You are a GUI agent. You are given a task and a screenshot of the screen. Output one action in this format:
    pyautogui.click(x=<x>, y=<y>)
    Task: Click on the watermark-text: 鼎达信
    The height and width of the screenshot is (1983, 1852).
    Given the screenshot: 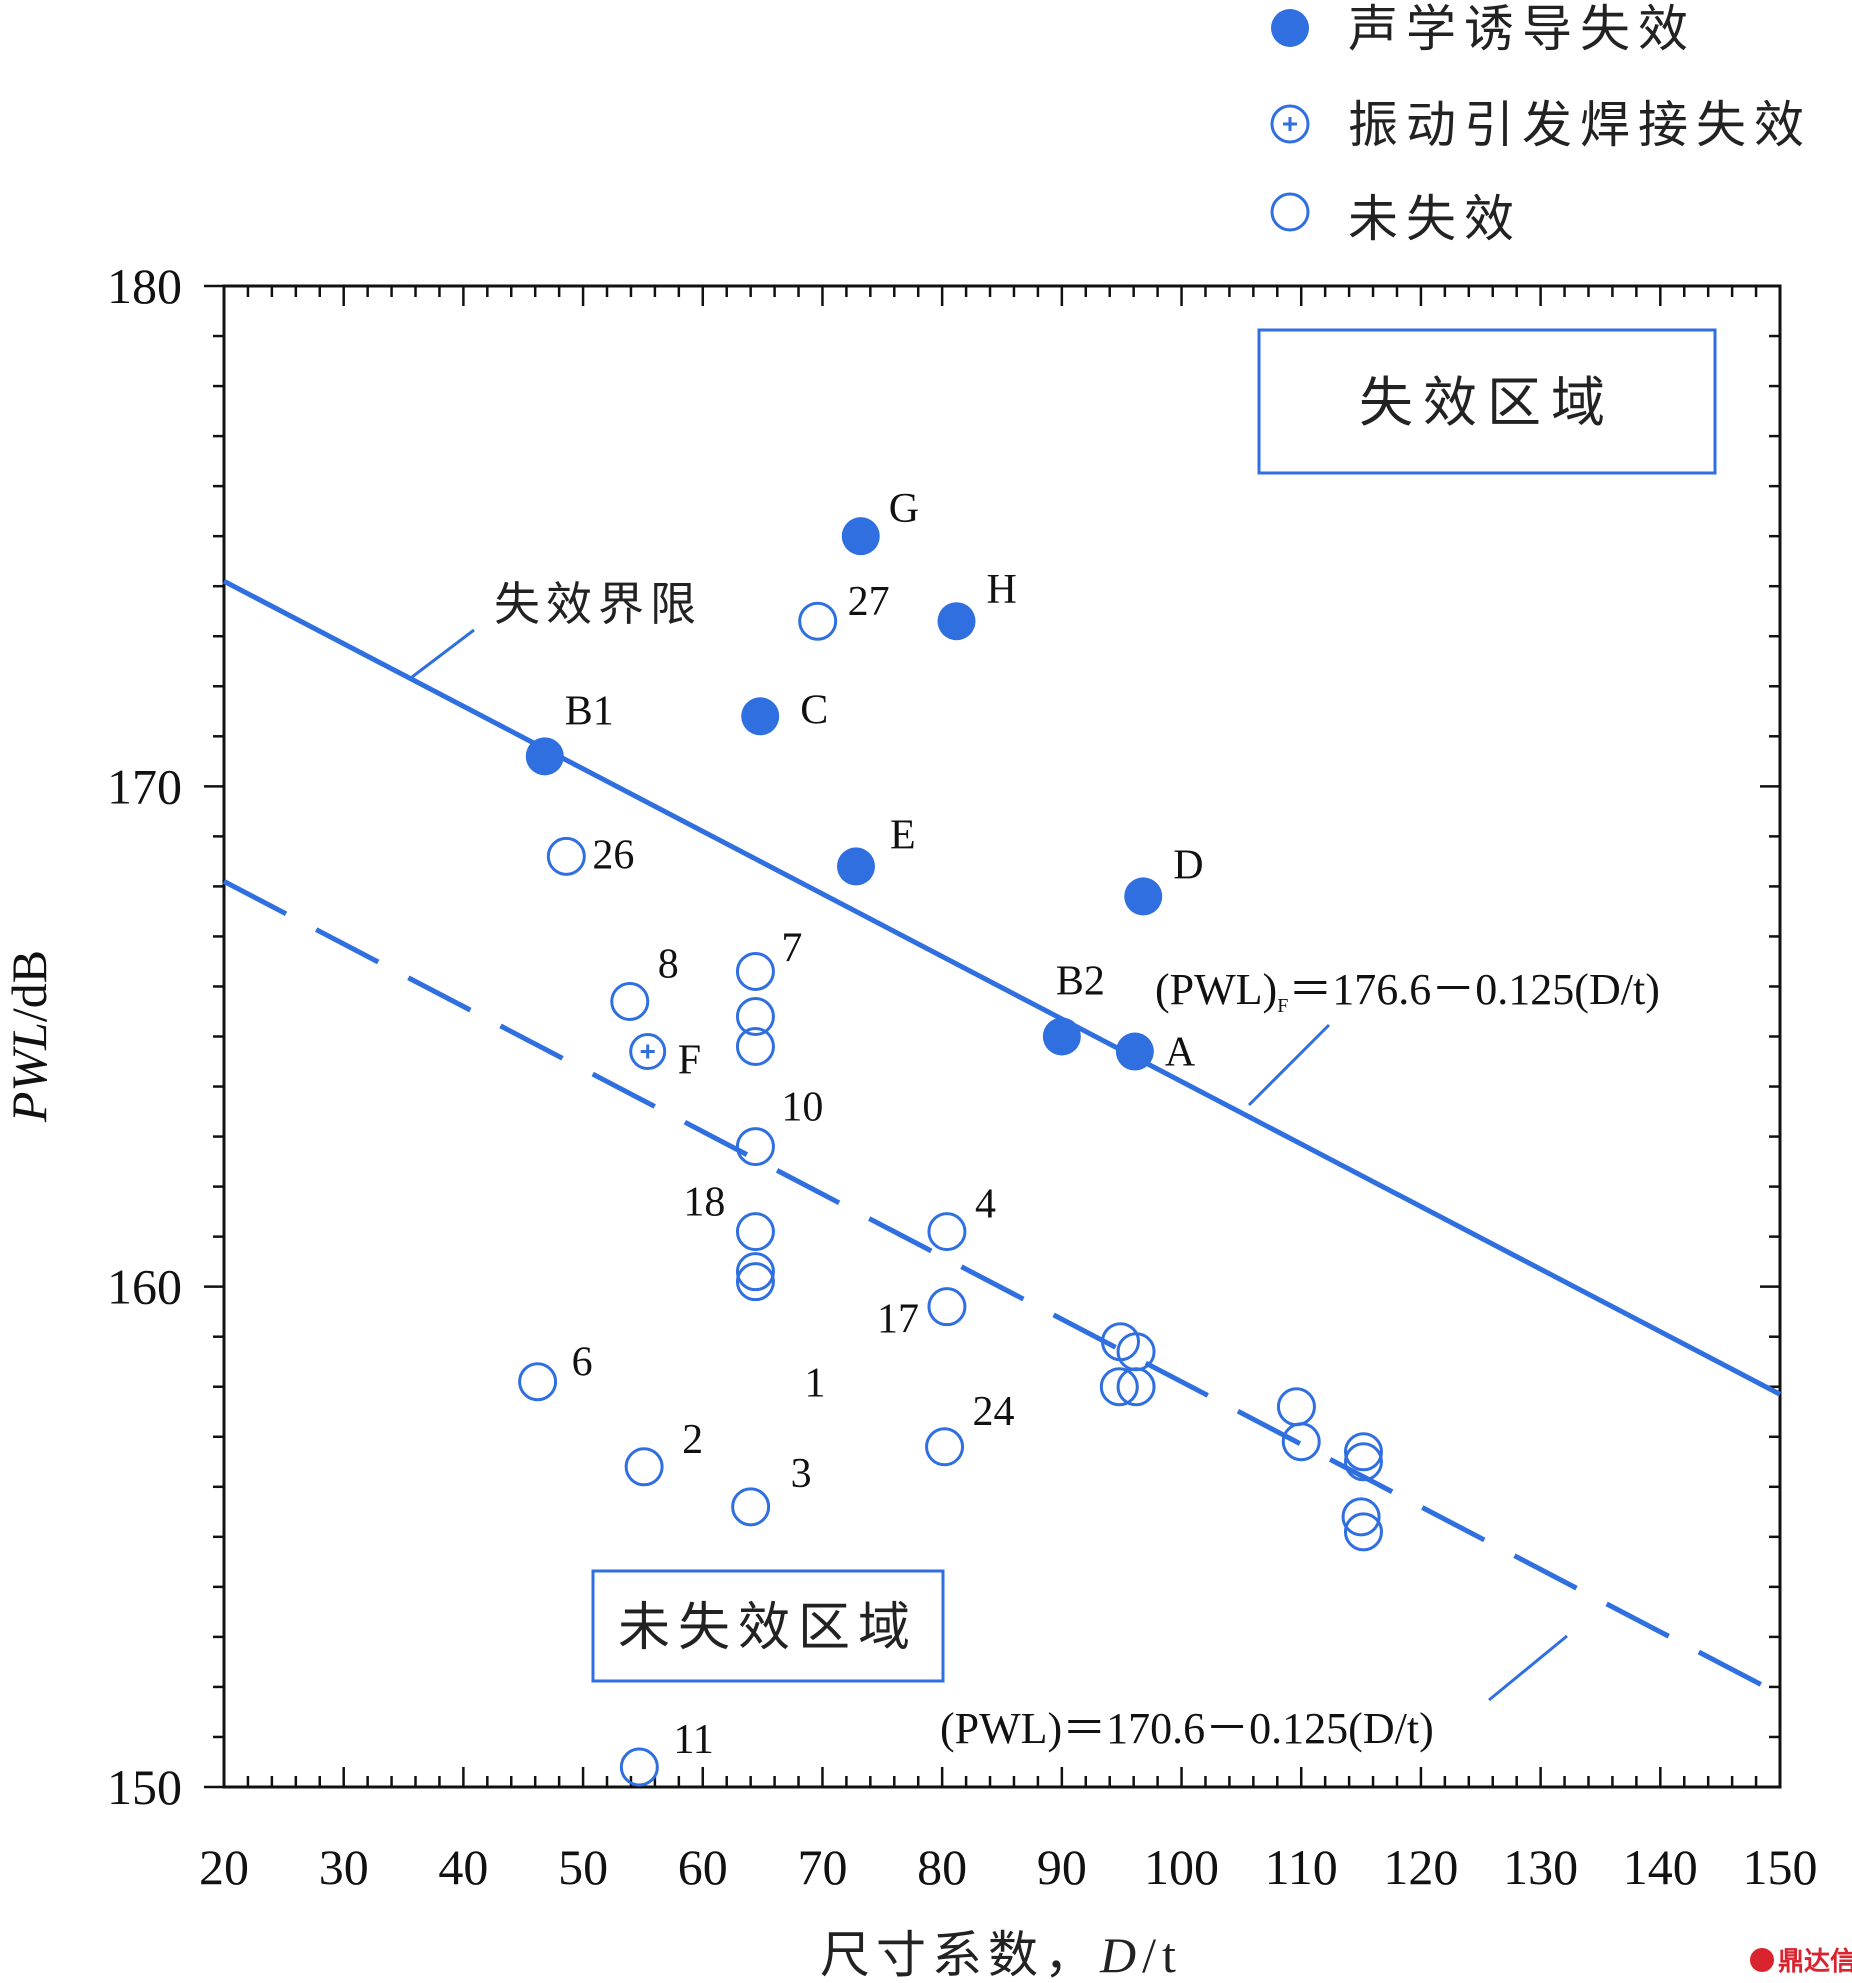 What is the action you would take?
    pyautogui.click(x=1815, y=1962)
    